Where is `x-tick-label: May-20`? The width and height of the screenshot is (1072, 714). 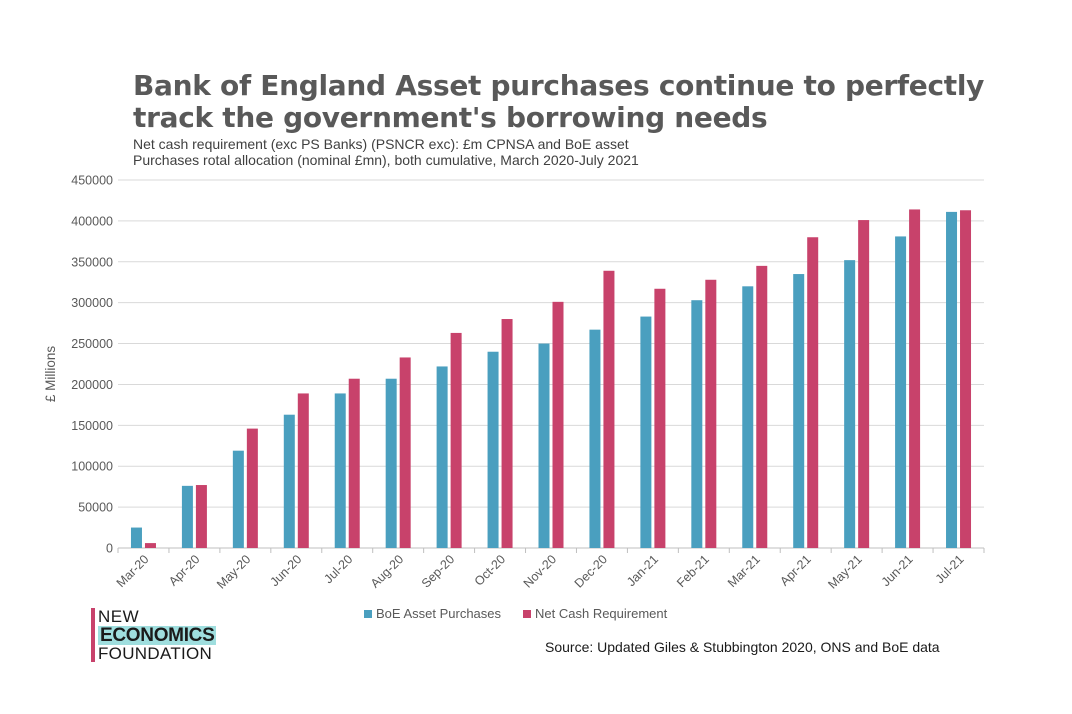 x-tick-label: May-20 is located at coordinates (233, 571).